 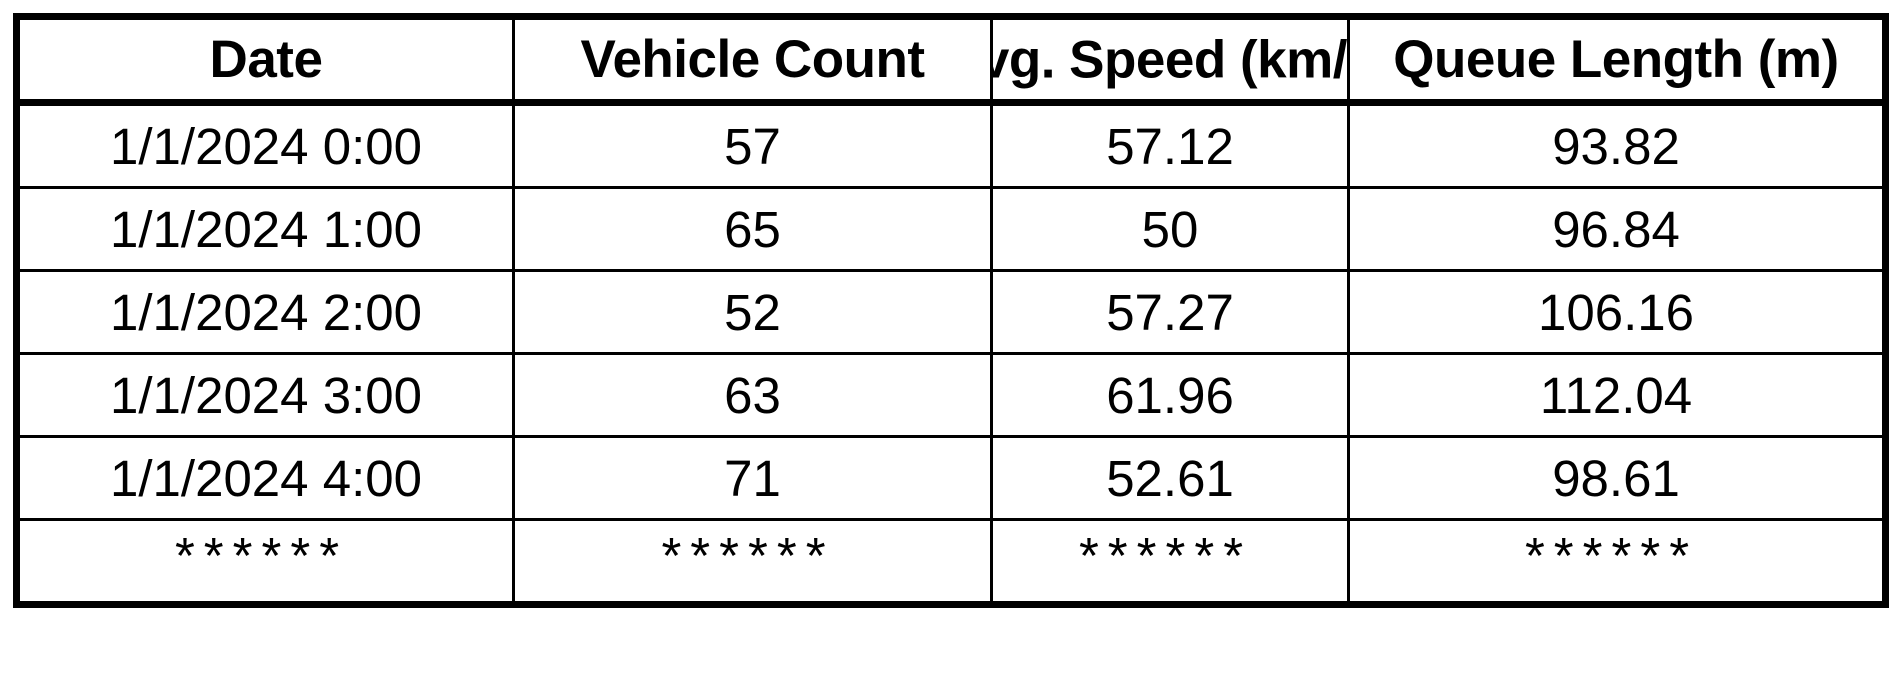 What do you see at coordinates (1170, 395) in the screenshot?
I see `cell-avg-speed: 61.96` at bounding box center [1170, 395].